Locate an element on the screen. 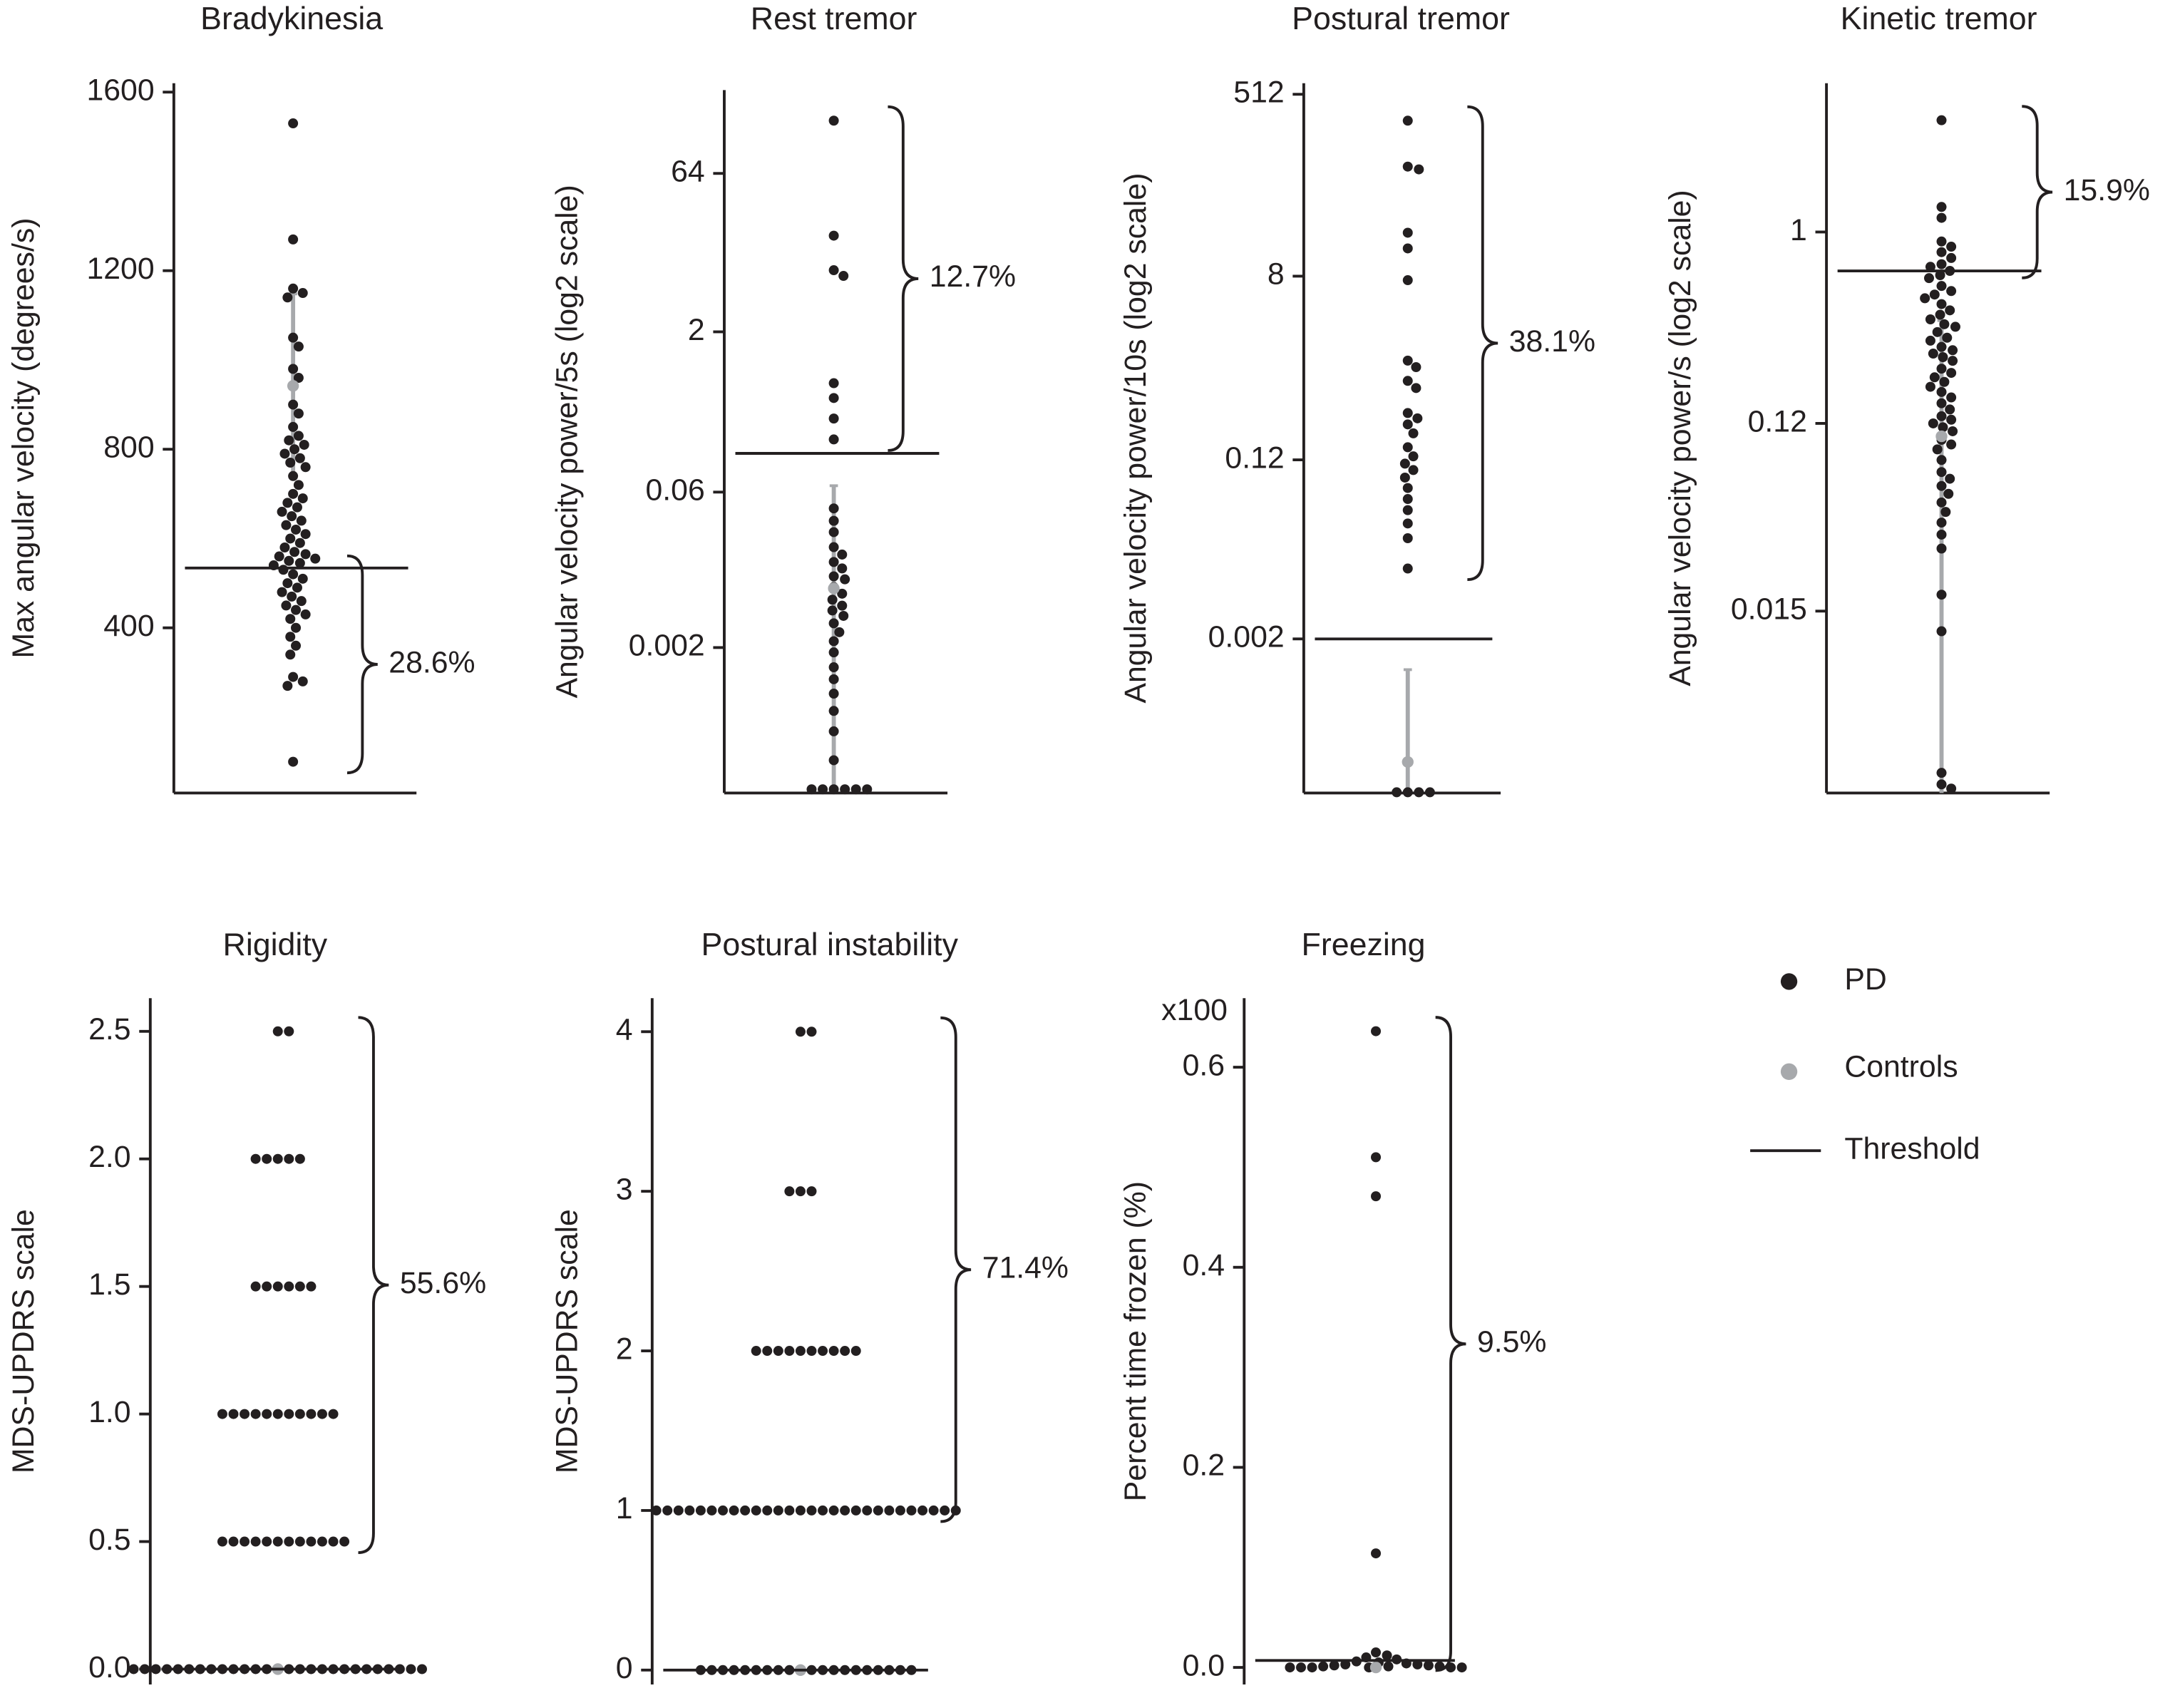 The width and height of the screenshot is (2175, 1708). y-tick-label: 4 is located at coordinates (624, 1030).